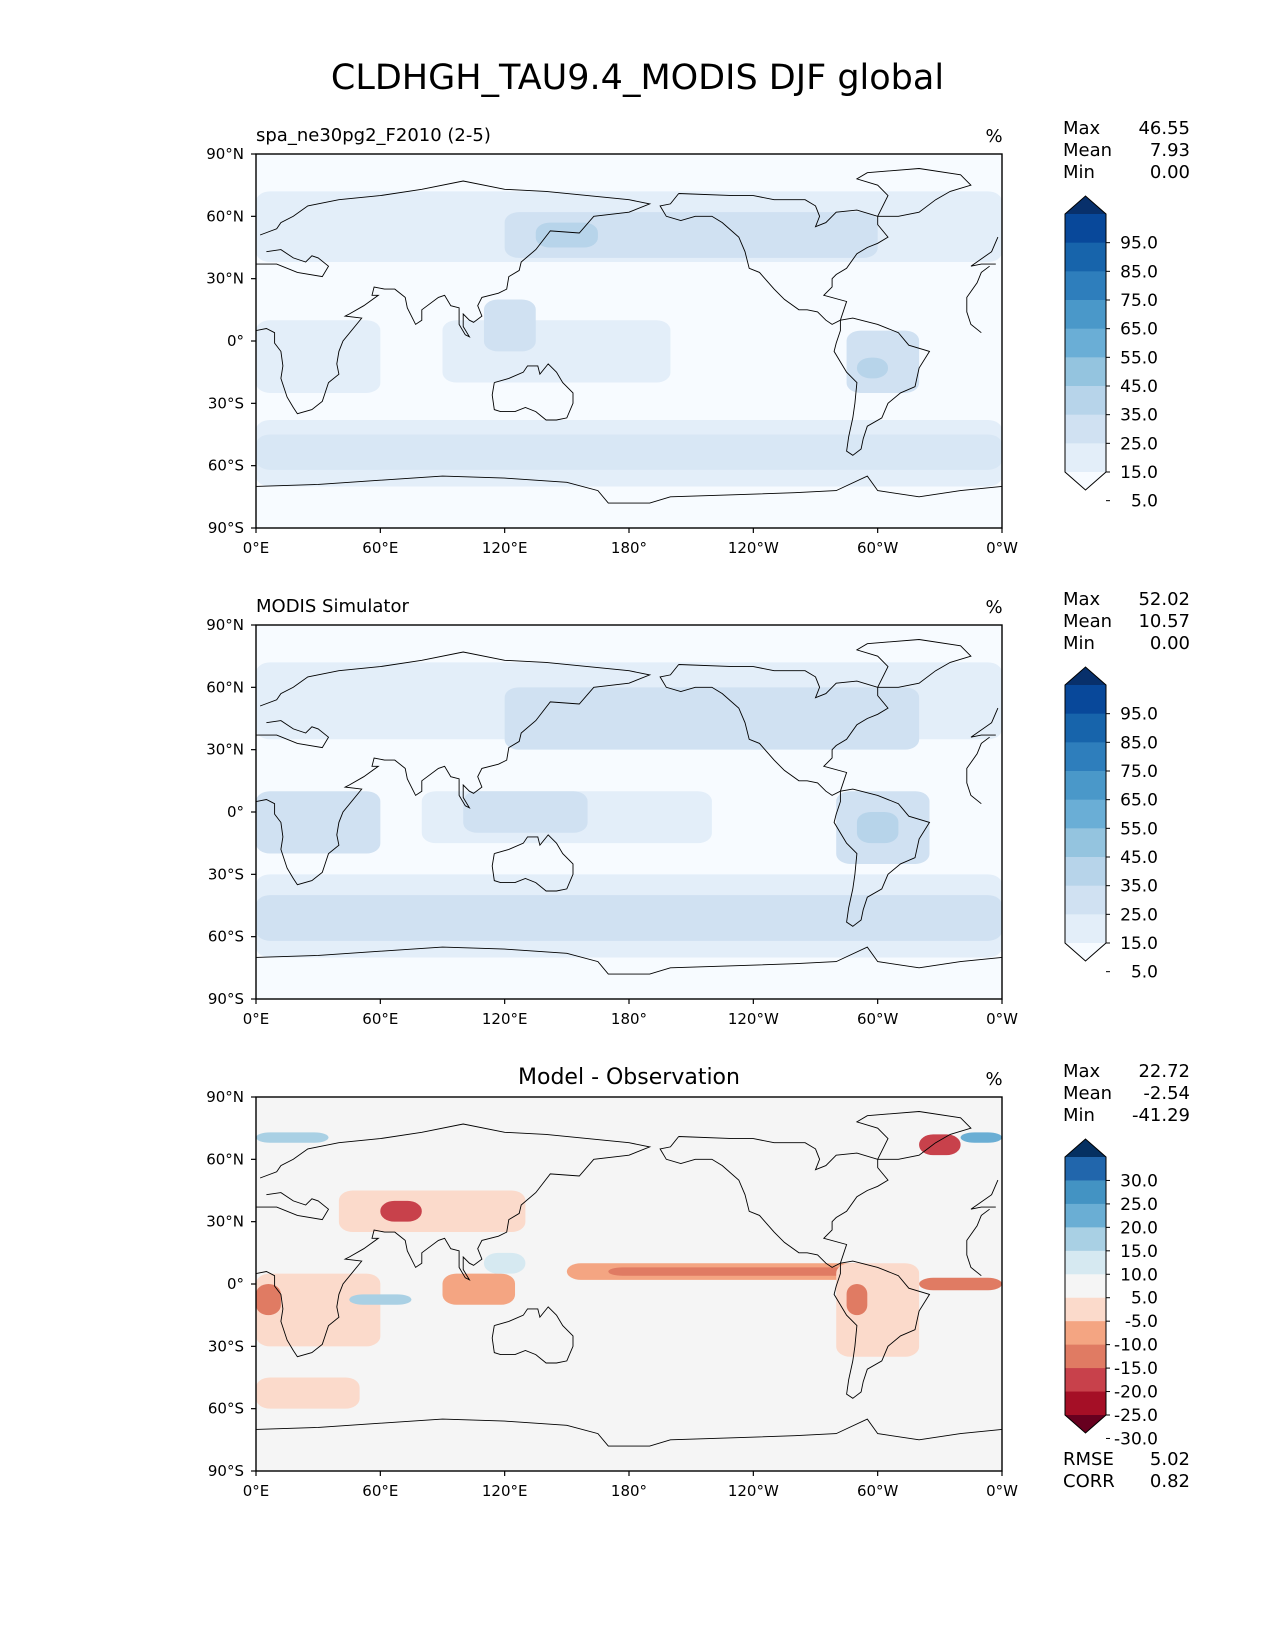 Image resolution: width=1275 pixels, height=1650 pixels. I want to click on x-tick-label: 120°W, so click(753, 1491).